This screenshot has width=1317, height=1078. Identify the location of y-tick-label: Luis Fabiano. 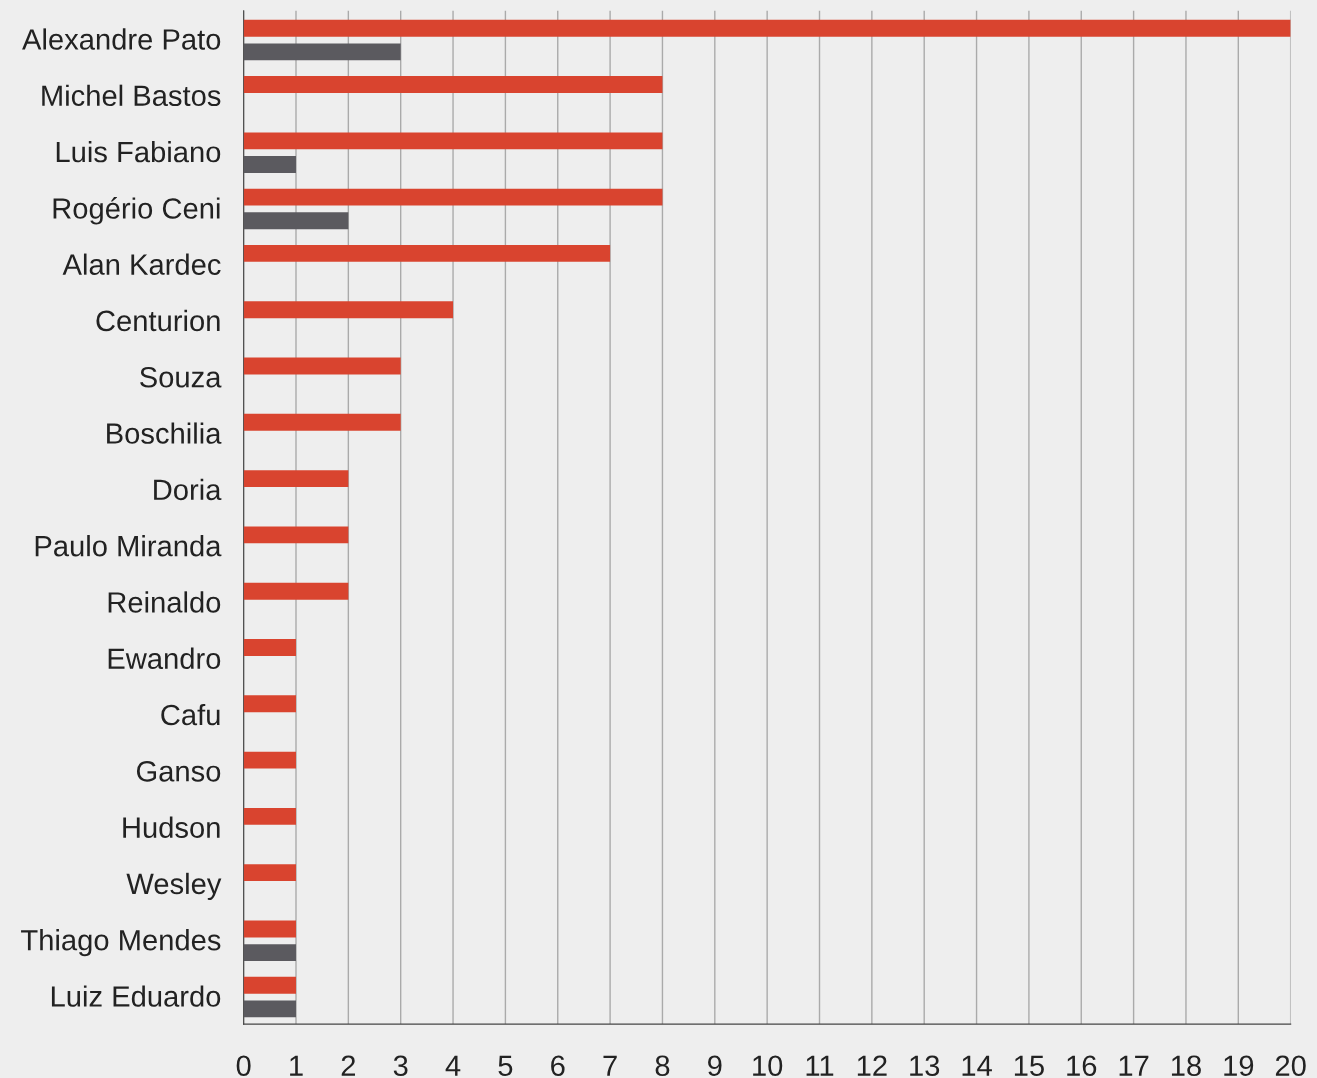
(138, 151).